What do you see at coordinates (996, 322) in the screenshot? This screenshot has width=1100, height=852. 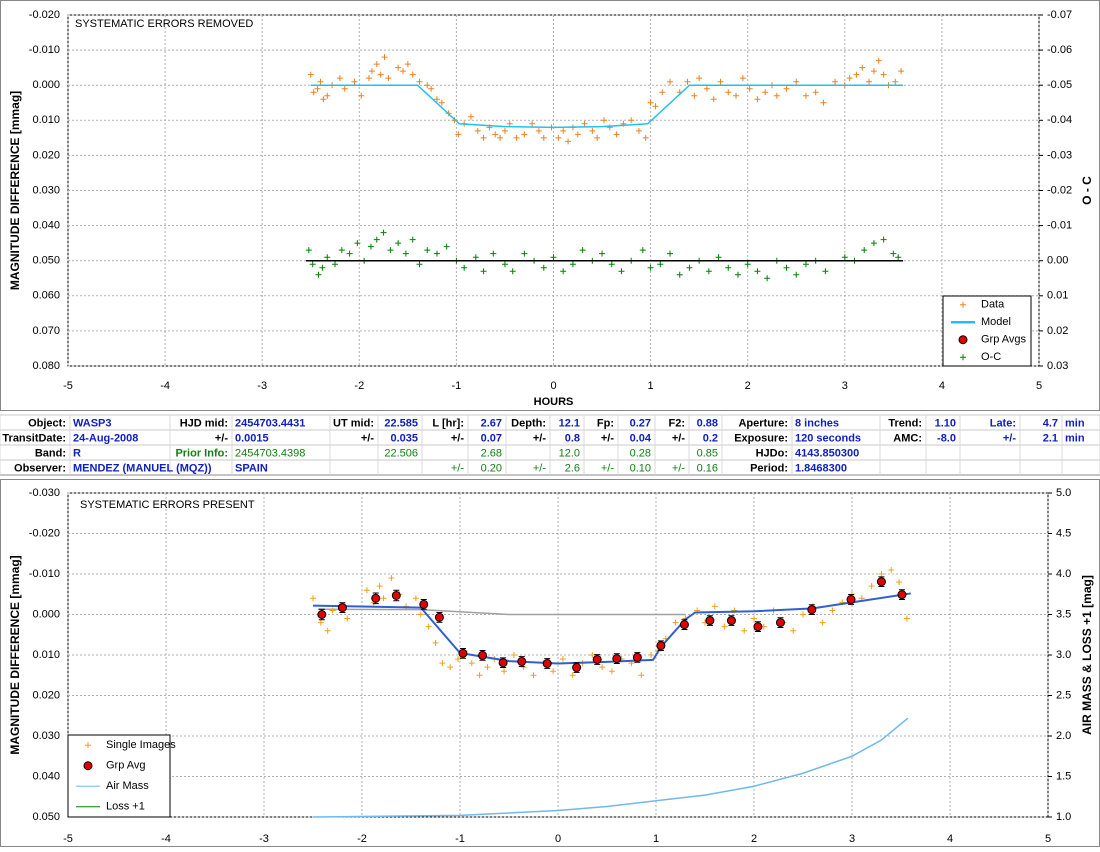 I see `legend-label: Model` at bounding box center [996, 322].